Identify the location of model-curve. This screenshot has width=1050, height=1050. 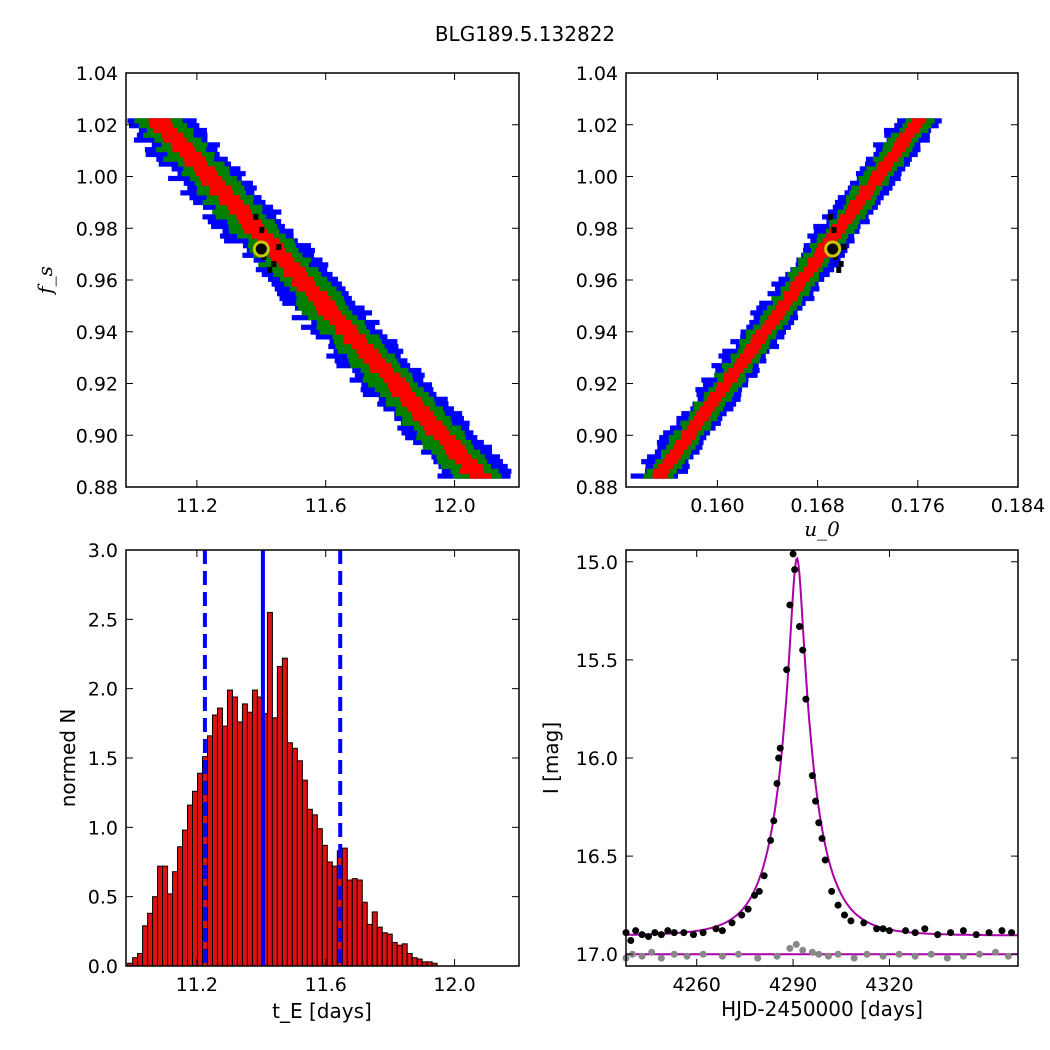
(821, 746).